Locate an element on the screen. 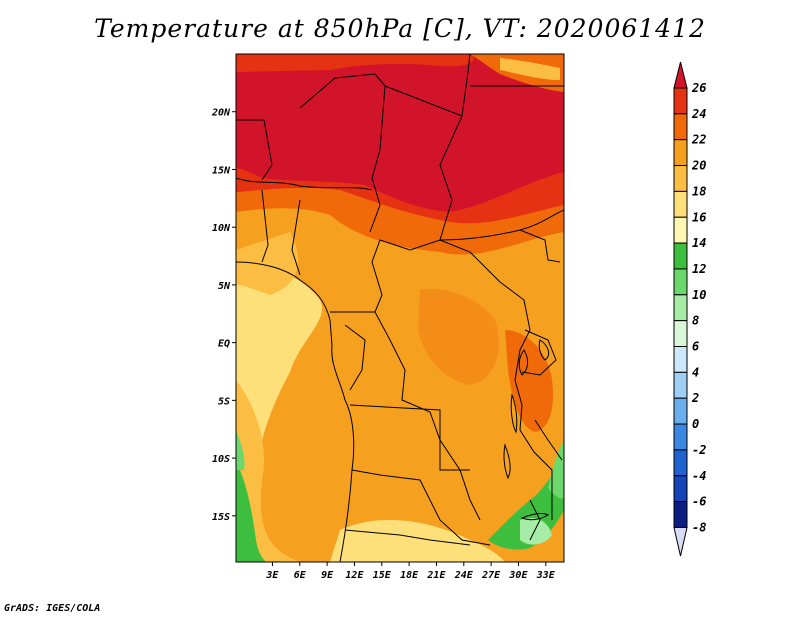  colorbar-label: 12 is located at coordinates (699, 269).